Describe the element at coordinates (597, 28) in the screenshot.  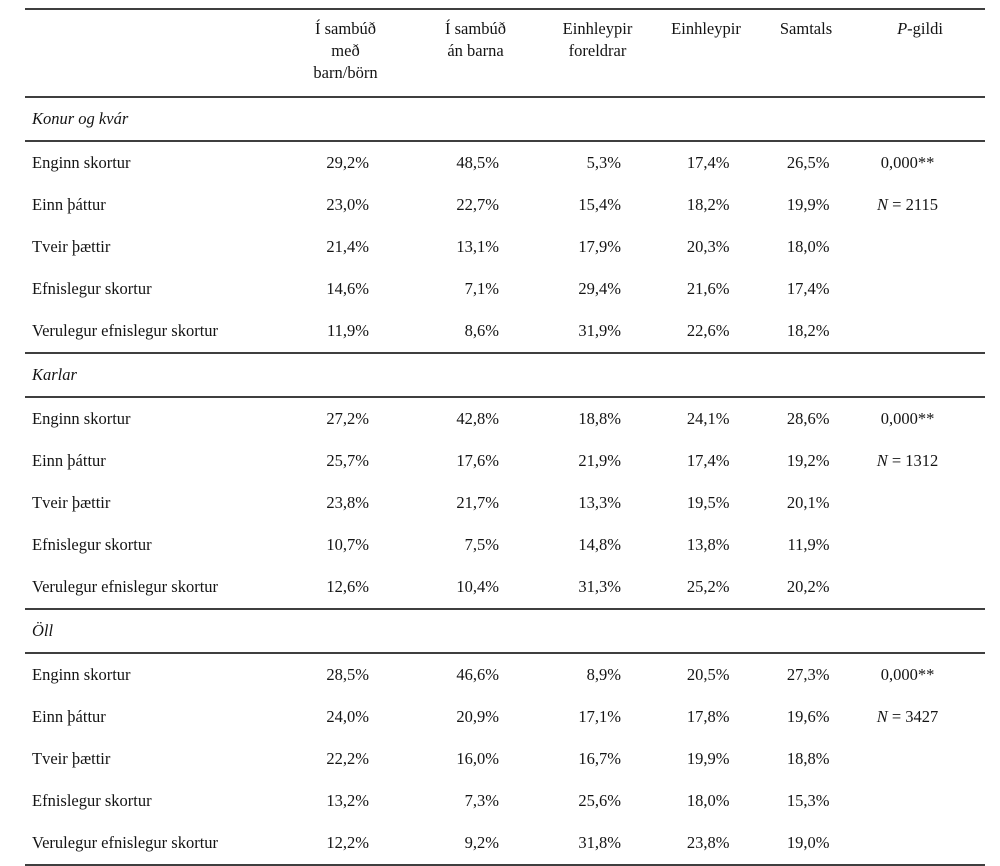
I see `header-line: Einhleypir` at that location.